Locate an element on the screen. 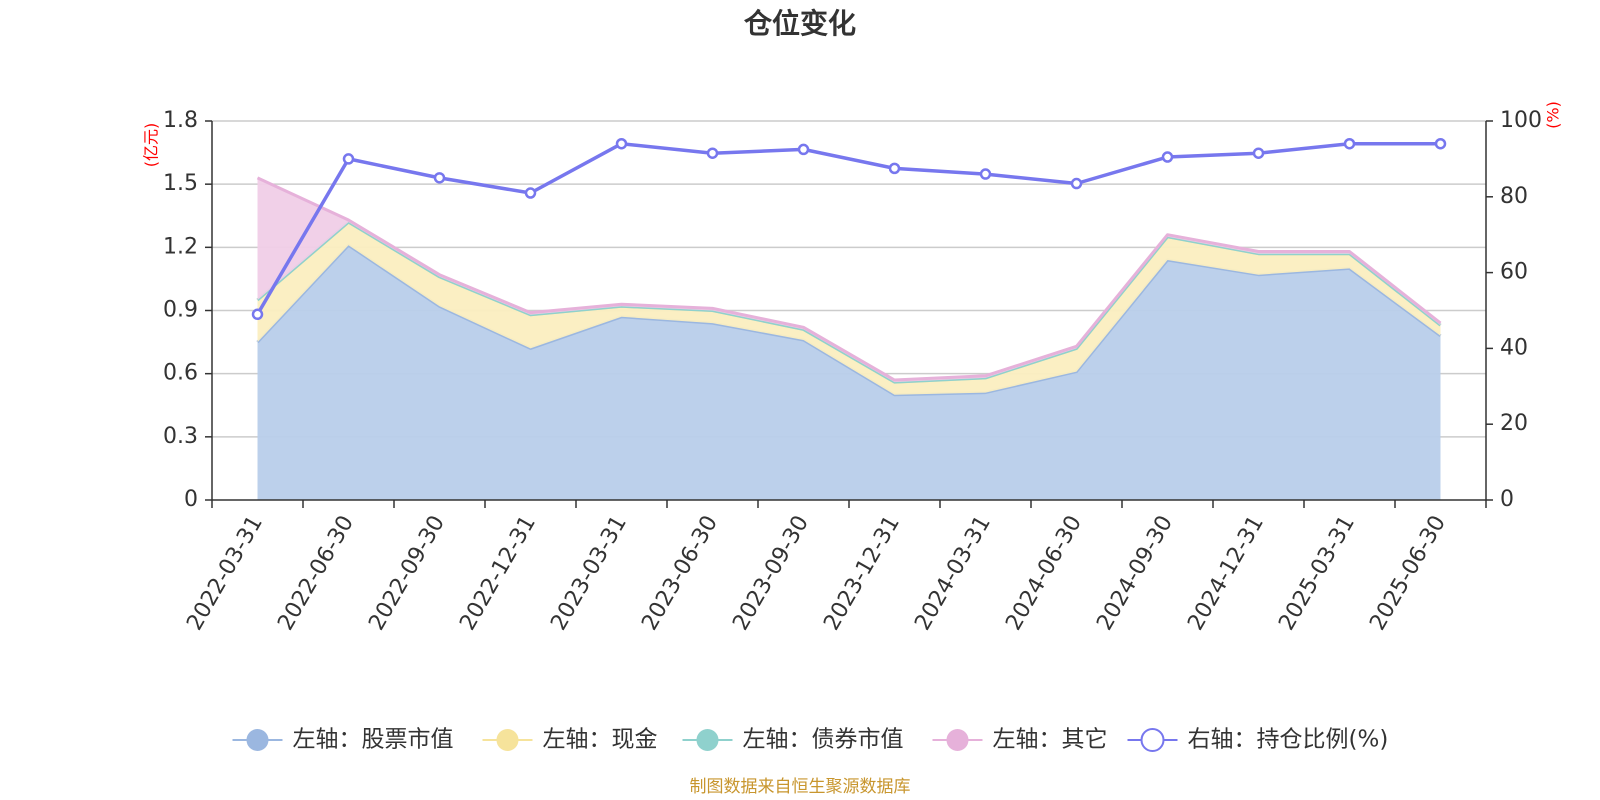 The width and height of the screenshot is (1600, 800). x-tick-label: 2024-06-30 is located at coordinates (1044, 573).